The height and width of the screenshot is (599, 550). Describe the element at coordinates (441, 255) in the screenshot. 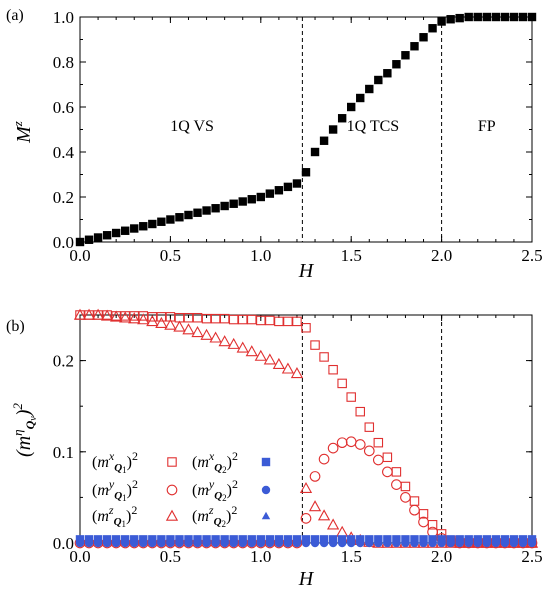

I see `x-tick-label: 2.0` at that location.